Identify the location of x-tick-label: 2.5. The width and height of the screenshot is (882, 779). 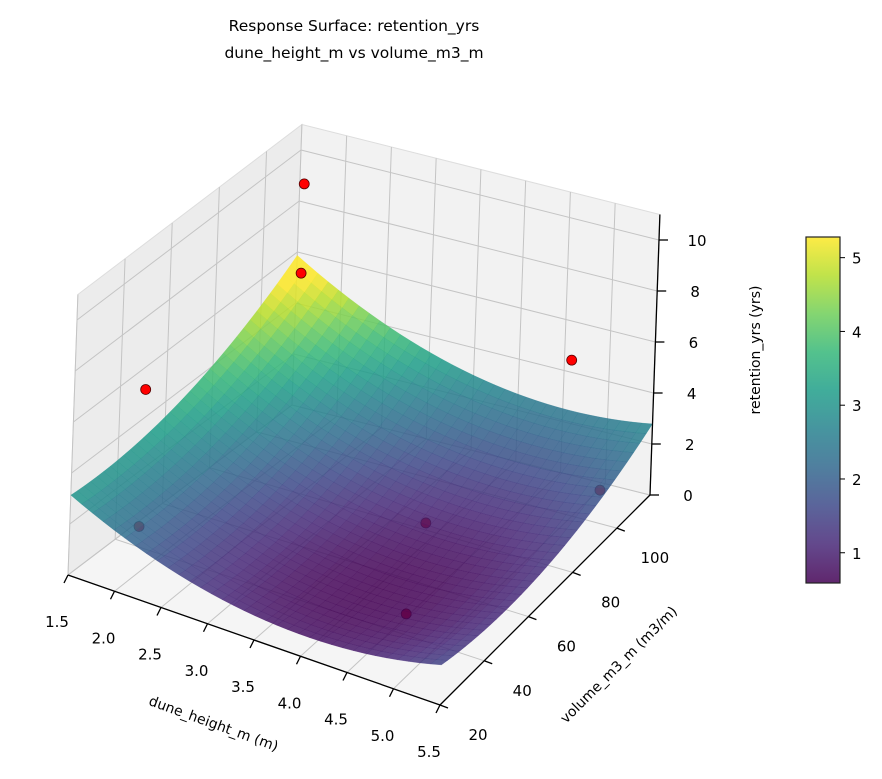
(150, 655).